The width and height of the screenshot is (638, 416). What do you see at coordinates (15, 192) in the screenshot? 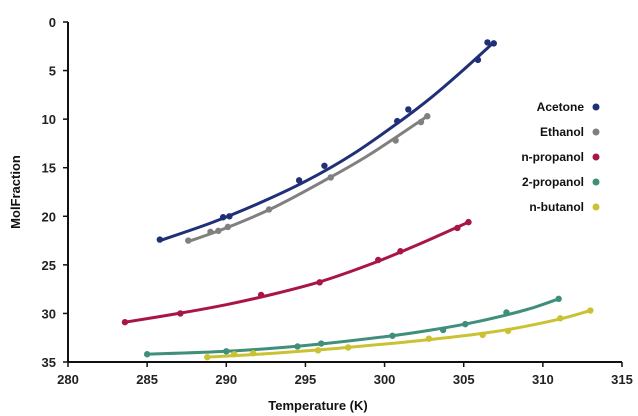
I see `y-axis-title: MolFraction` at bounding box center [15, 192].